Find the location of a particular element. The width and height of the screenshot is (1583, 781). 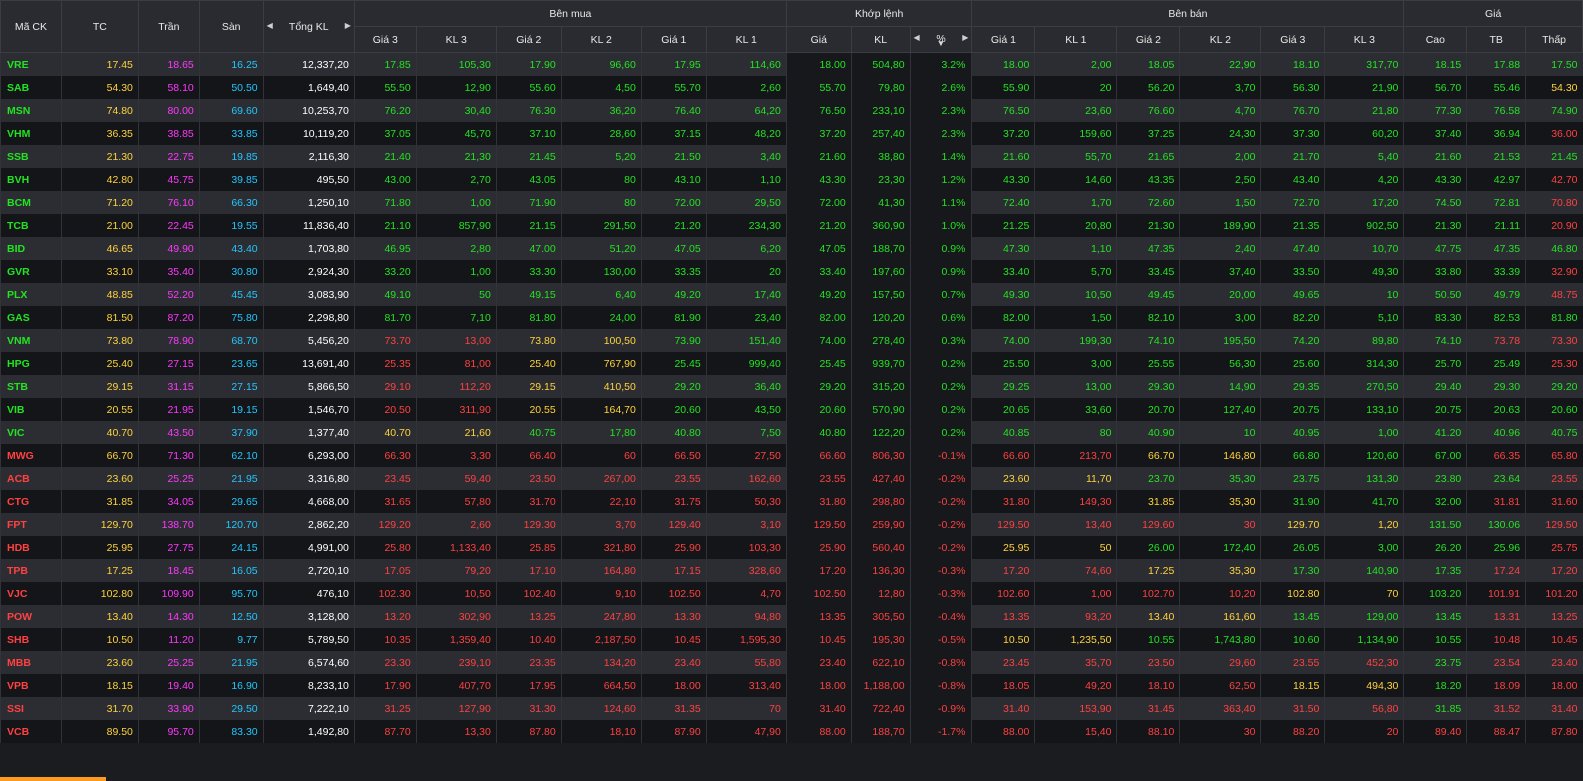

col-sell-price-2: Giá 2 is located at coordinates (1148, 39).